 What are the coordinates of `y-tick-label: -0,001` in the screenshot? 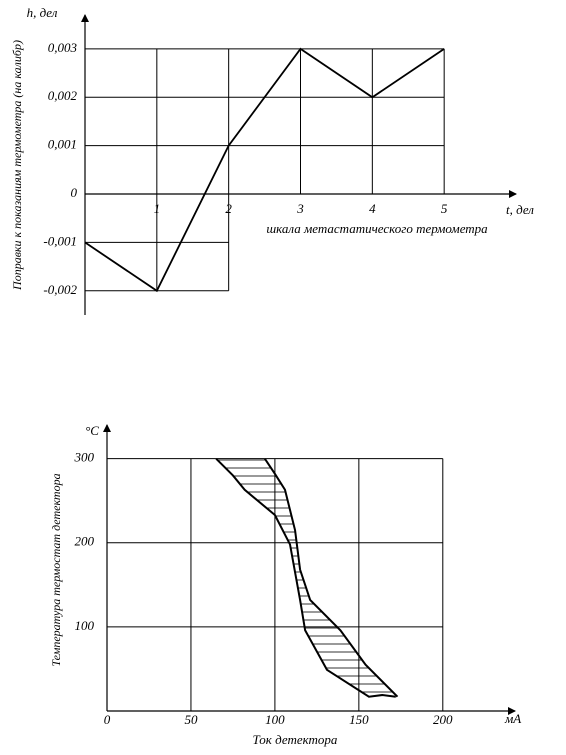 It's located at (60, 240).